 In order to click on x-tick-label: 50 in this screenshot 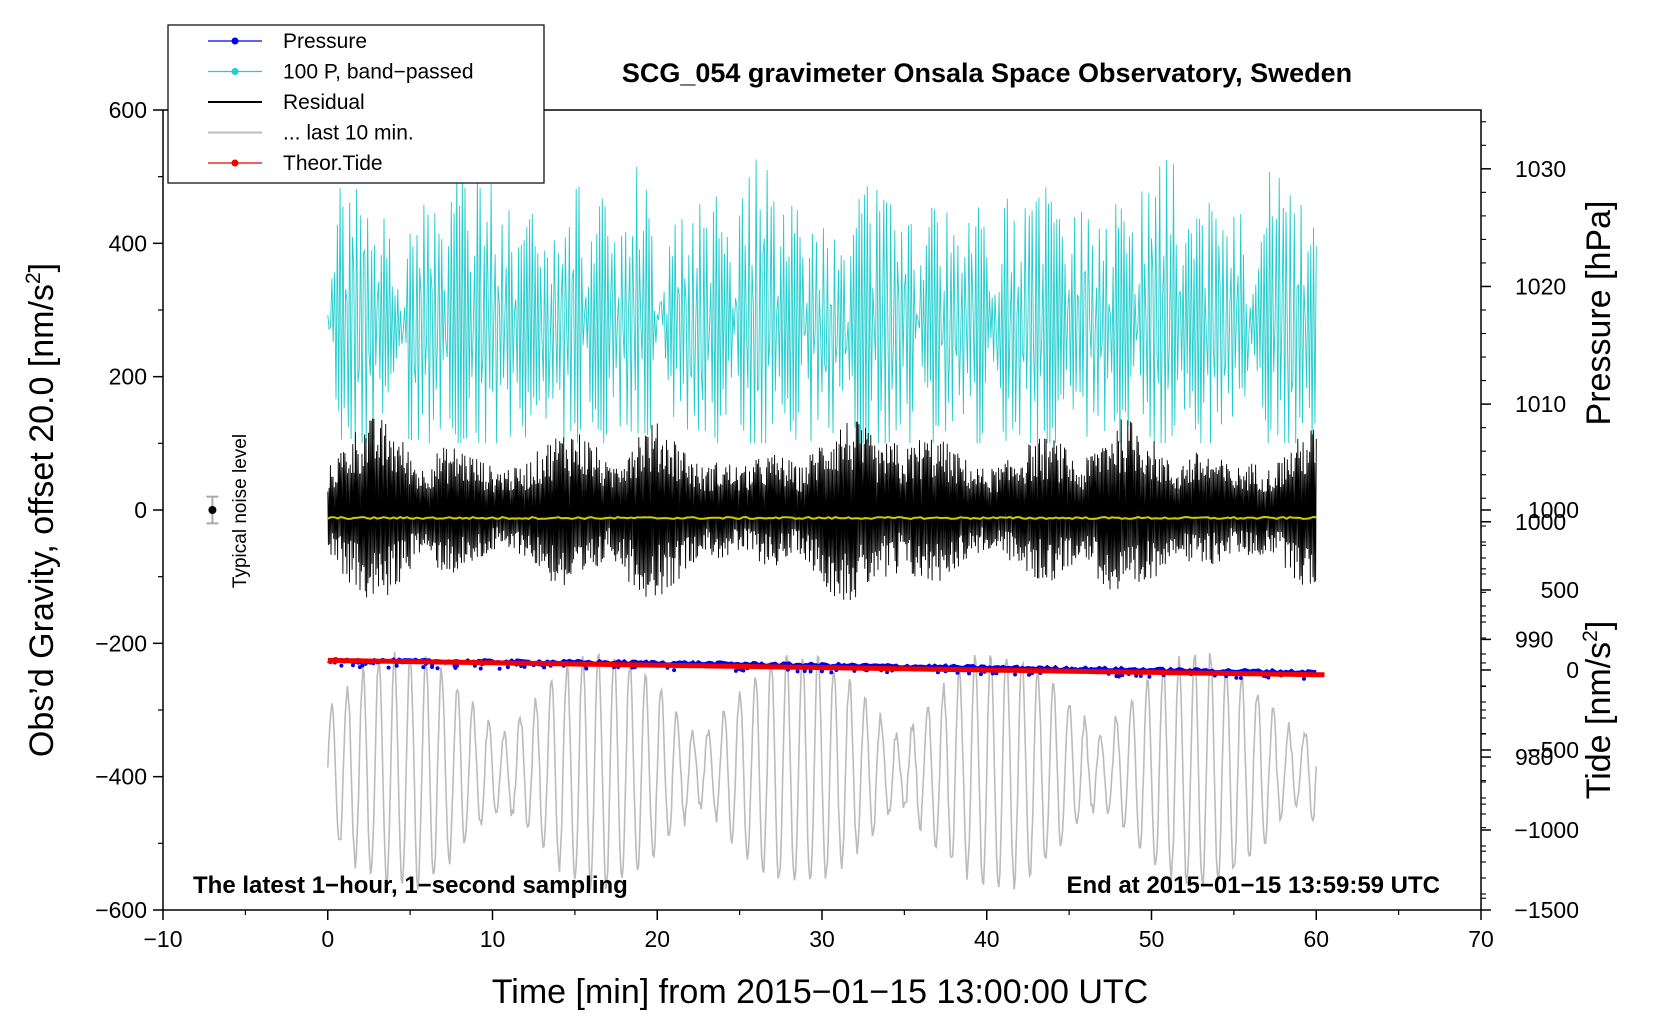, I will do `click(1152, 939)`.